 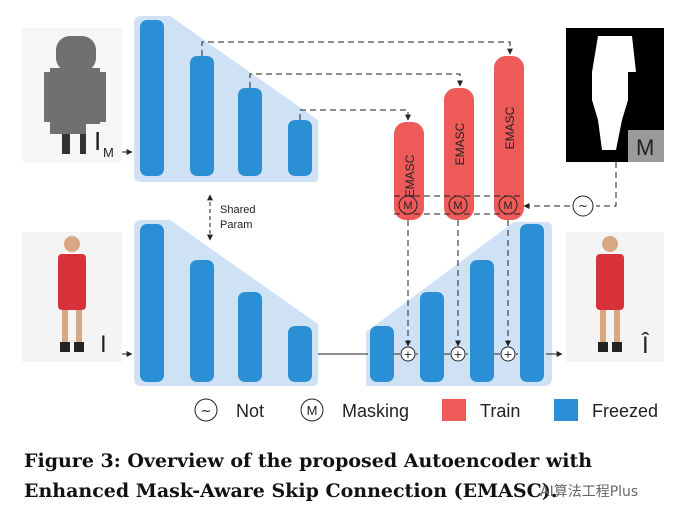 I want to click on output-image: Î, so click(x=615, y=297).